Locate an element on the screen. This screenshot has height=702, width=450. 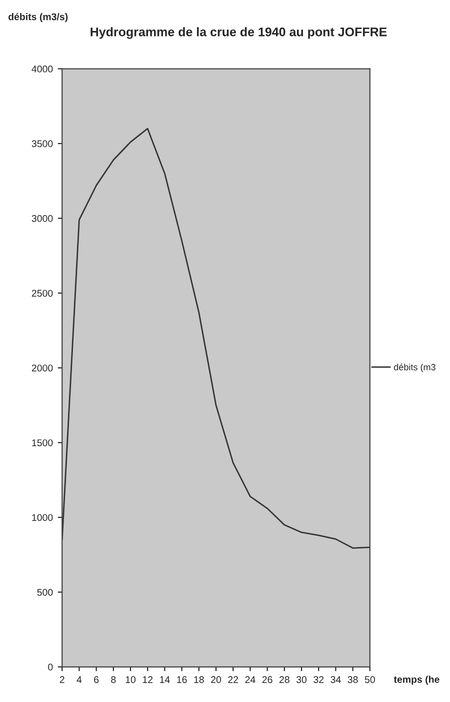
y-tick-label: 1500 is located at coordinates (42, 442).